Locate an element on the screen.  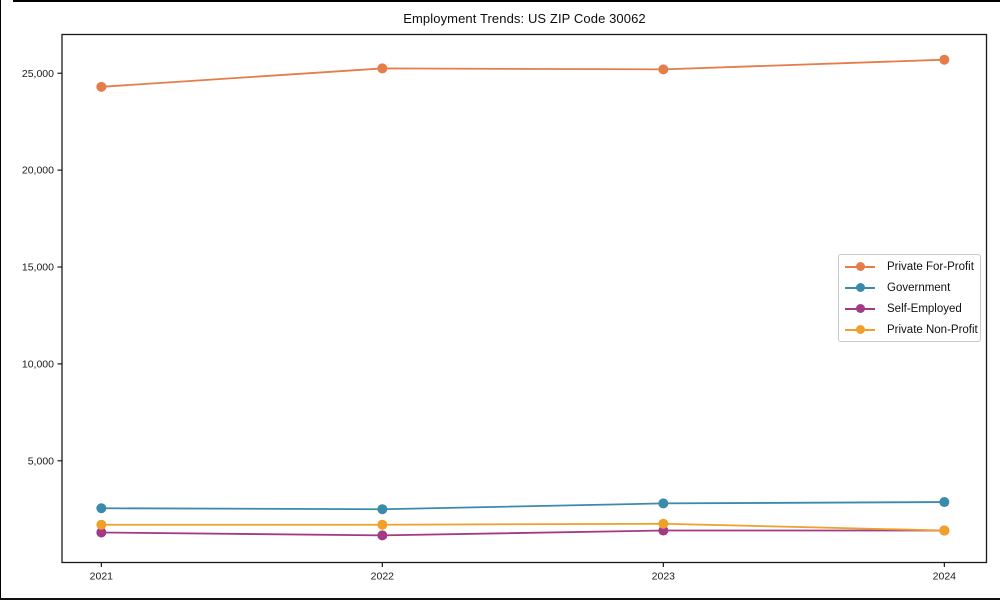
y-axis-ticks: 5,000 10,000 15,000 20,000 25,000 is located at coordinates (42, 267).